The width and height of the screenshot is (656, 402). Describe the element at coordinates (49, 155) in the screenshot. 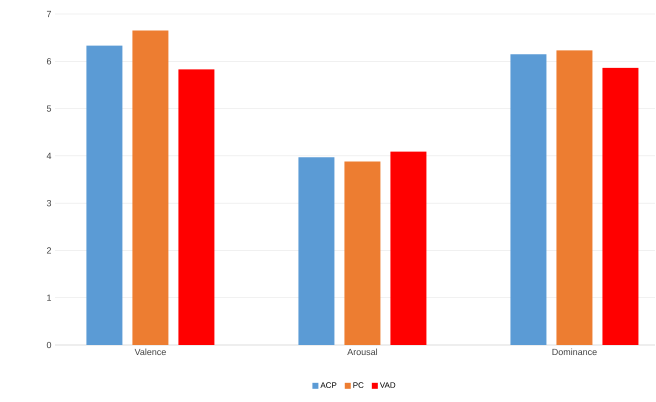

I see `y-tick-label: 4` at that location.